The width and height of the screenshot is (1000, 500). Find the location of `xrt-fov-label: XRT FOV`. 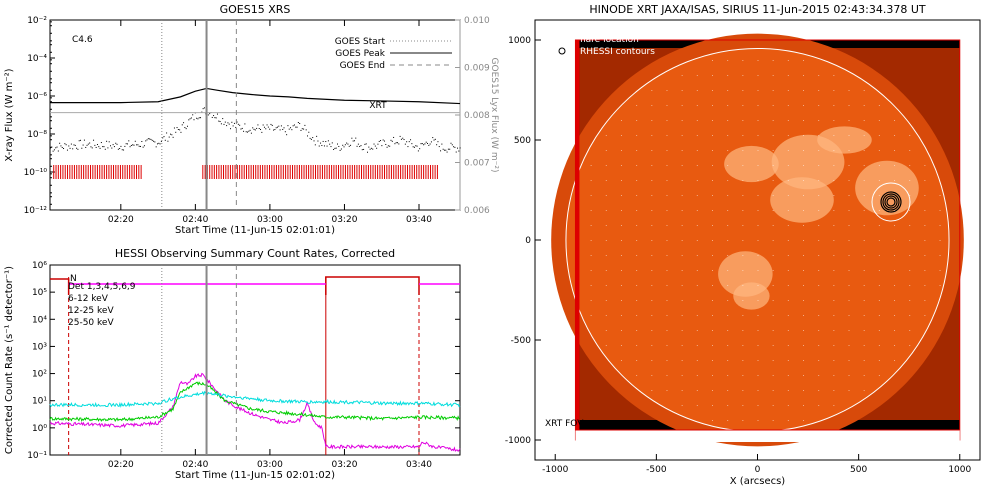

xrt-fov-label: XRT FOV is located at coordinates (564, 424).